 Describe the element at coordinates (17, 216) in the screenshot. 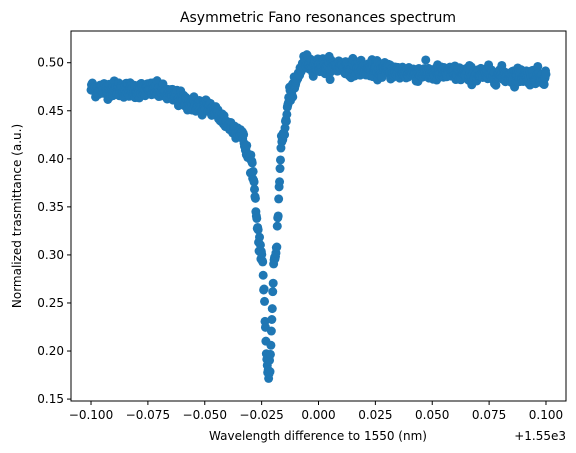

I see `y-axis-label: Normalized trasmittance (a.u.)` at that location.